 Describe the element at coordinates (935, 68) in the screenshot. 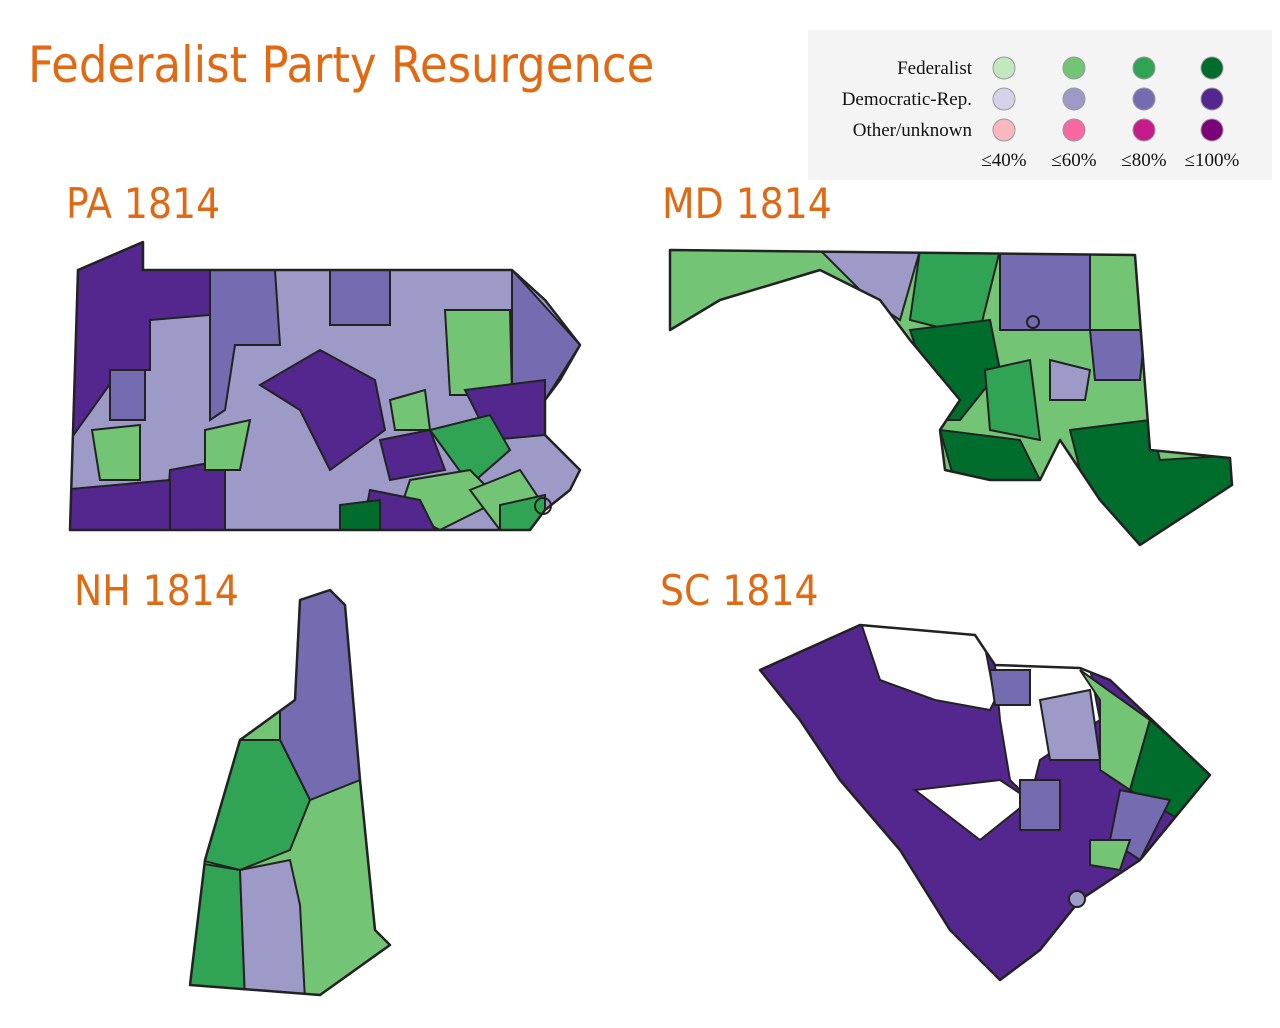

I see `legend-label: Federalist` at that location.